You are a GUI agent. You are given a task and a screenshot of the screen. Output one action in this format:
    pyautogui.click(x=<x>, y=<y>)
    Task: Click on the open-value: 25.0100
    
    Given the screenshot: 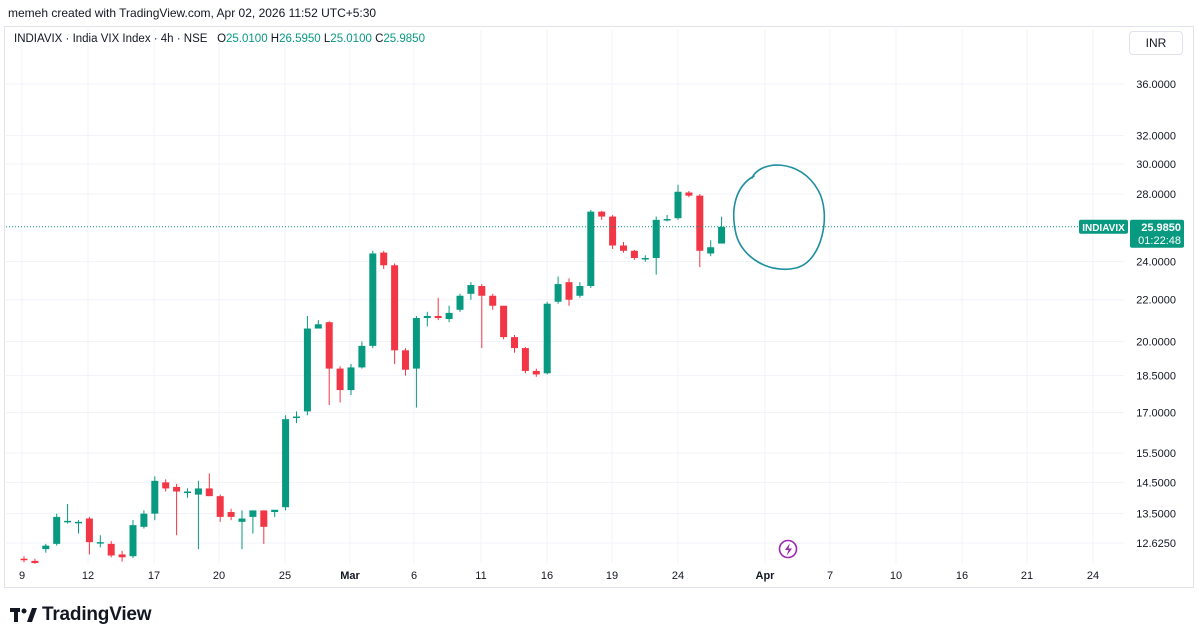 What is the action you would take?
    pyautogui.click(x=247, y=39)
    